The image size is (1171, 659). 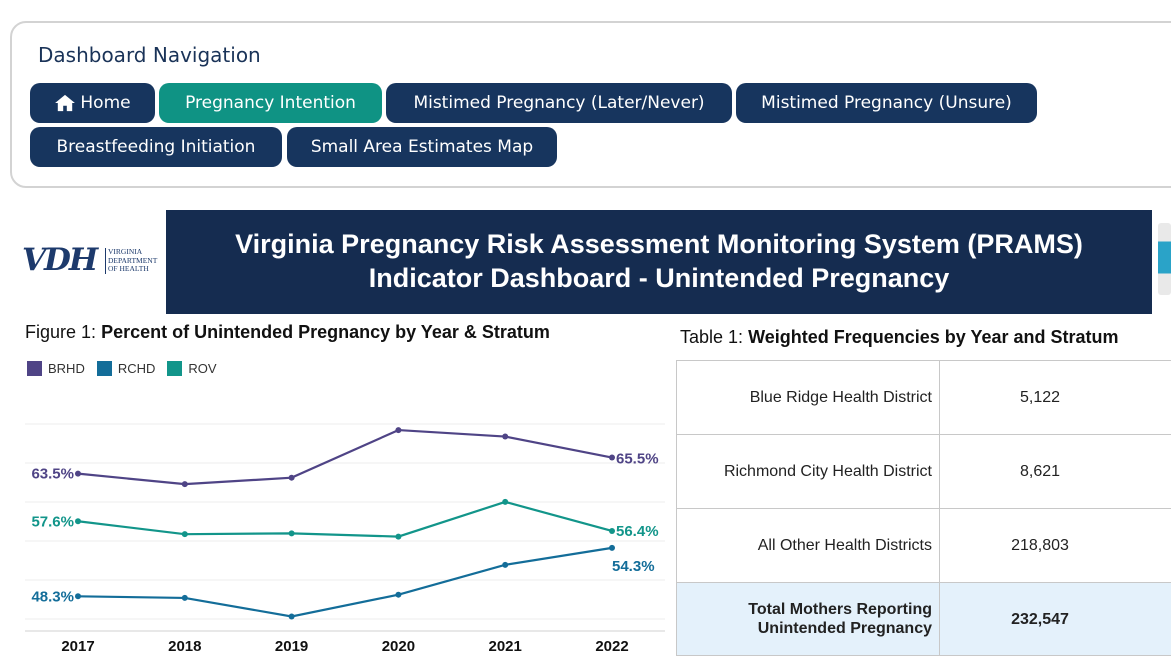 I want to click on table-prefix: Table 1:, so click(x=712, y=337).